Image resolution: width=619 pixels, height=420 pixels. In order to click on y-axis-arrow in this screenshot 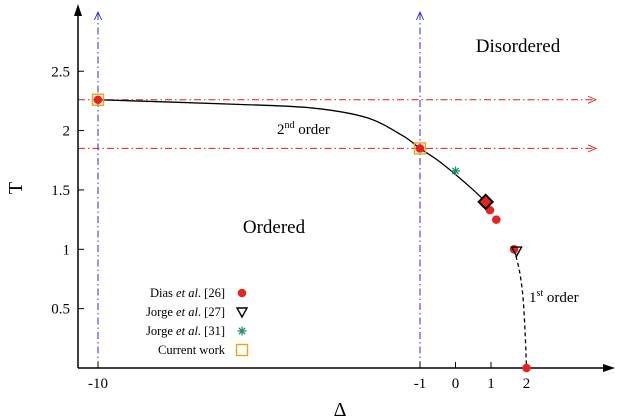, I will do `click(78, 10)`.